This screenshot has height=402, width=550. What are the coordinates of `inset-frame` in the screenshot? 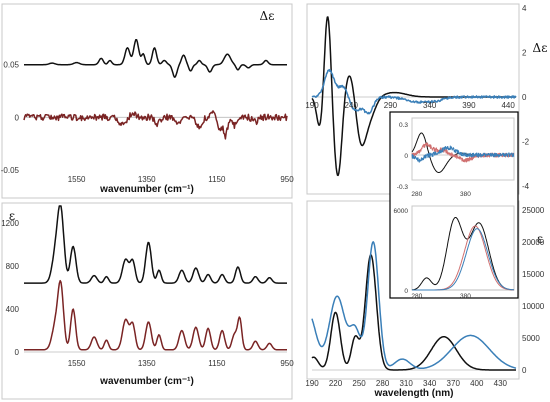 It's located at (454, 205).